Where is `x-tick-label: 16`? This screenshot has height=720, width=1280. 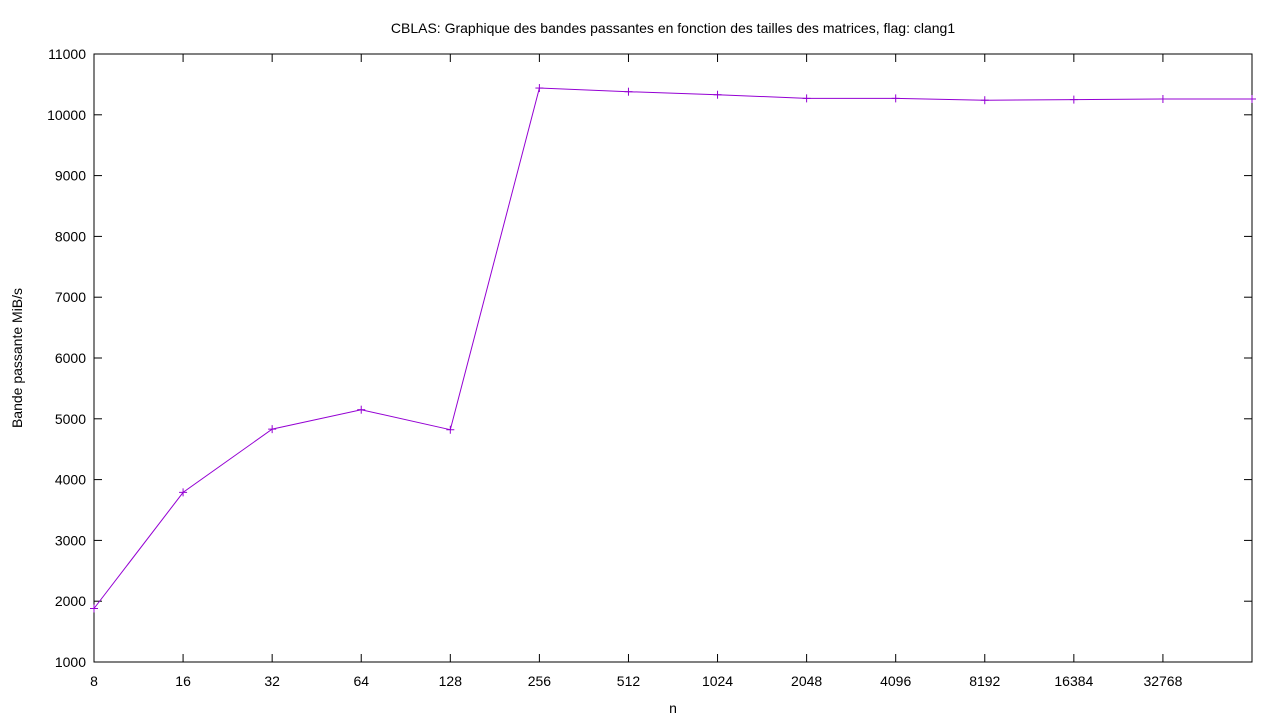 x-tick-label: 16 is located at coordinates (183, 681).